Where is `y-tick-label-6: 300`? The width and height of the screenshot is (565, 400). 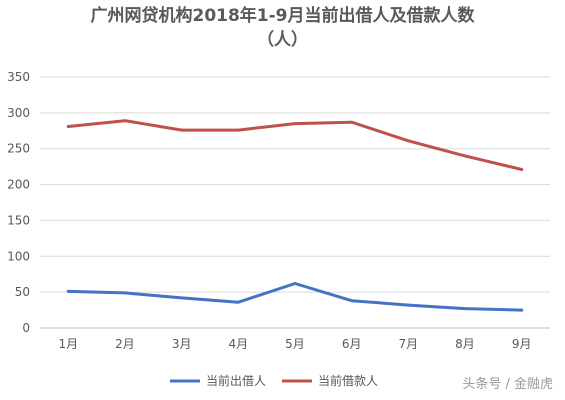
y-tick-label-6: 300 is located at coordinates (18, 113).